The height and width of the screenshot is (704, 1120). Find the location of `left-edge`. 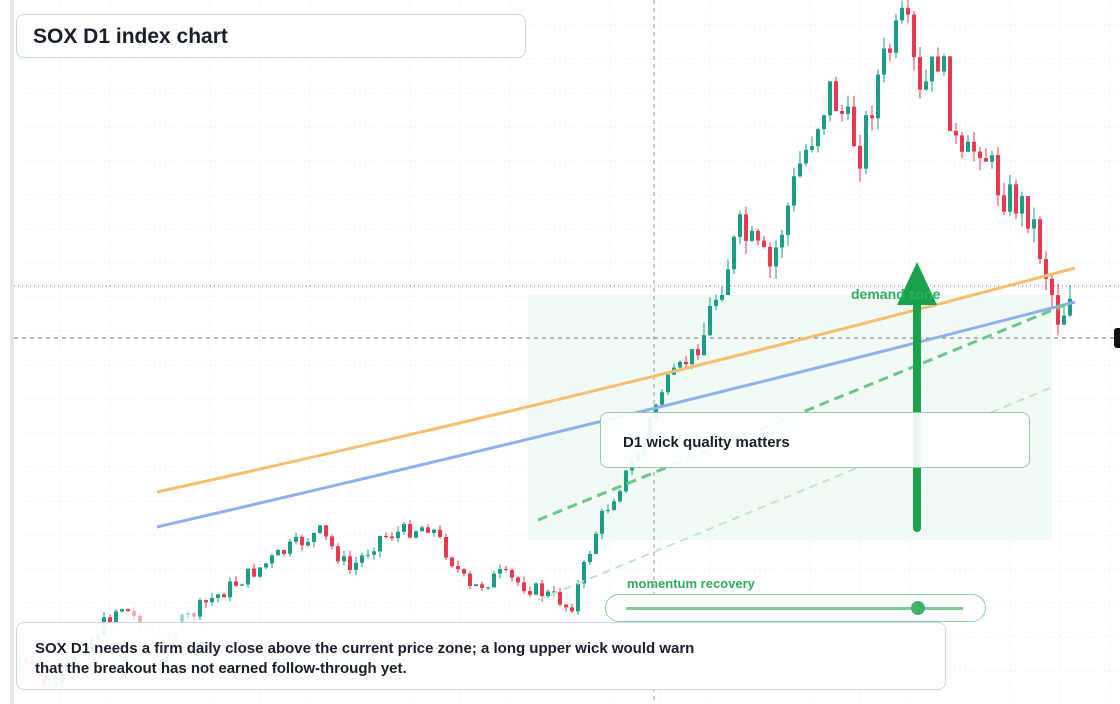

left-edge is located at coordinates (12, 352).